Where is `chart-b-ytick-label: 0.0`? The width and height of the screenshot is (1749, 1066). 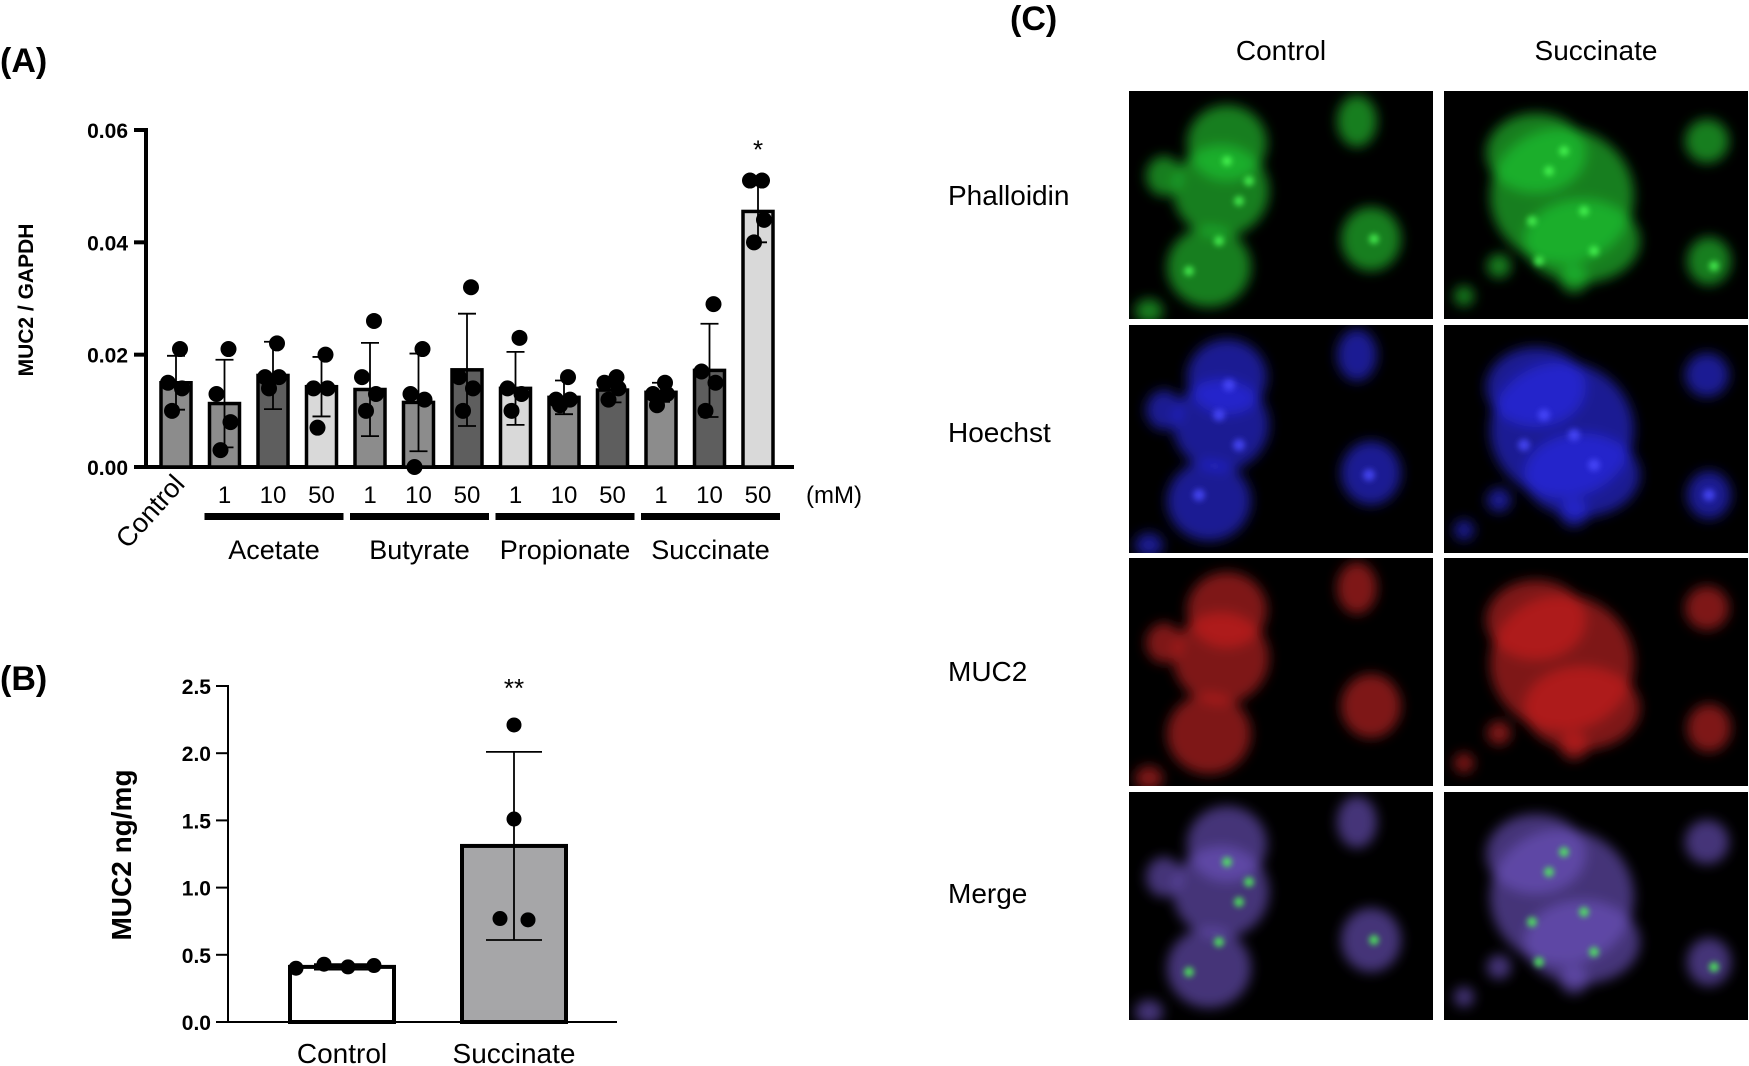
chart-b-ytick-label: 0.0 is located at coordinates (196, 1023).